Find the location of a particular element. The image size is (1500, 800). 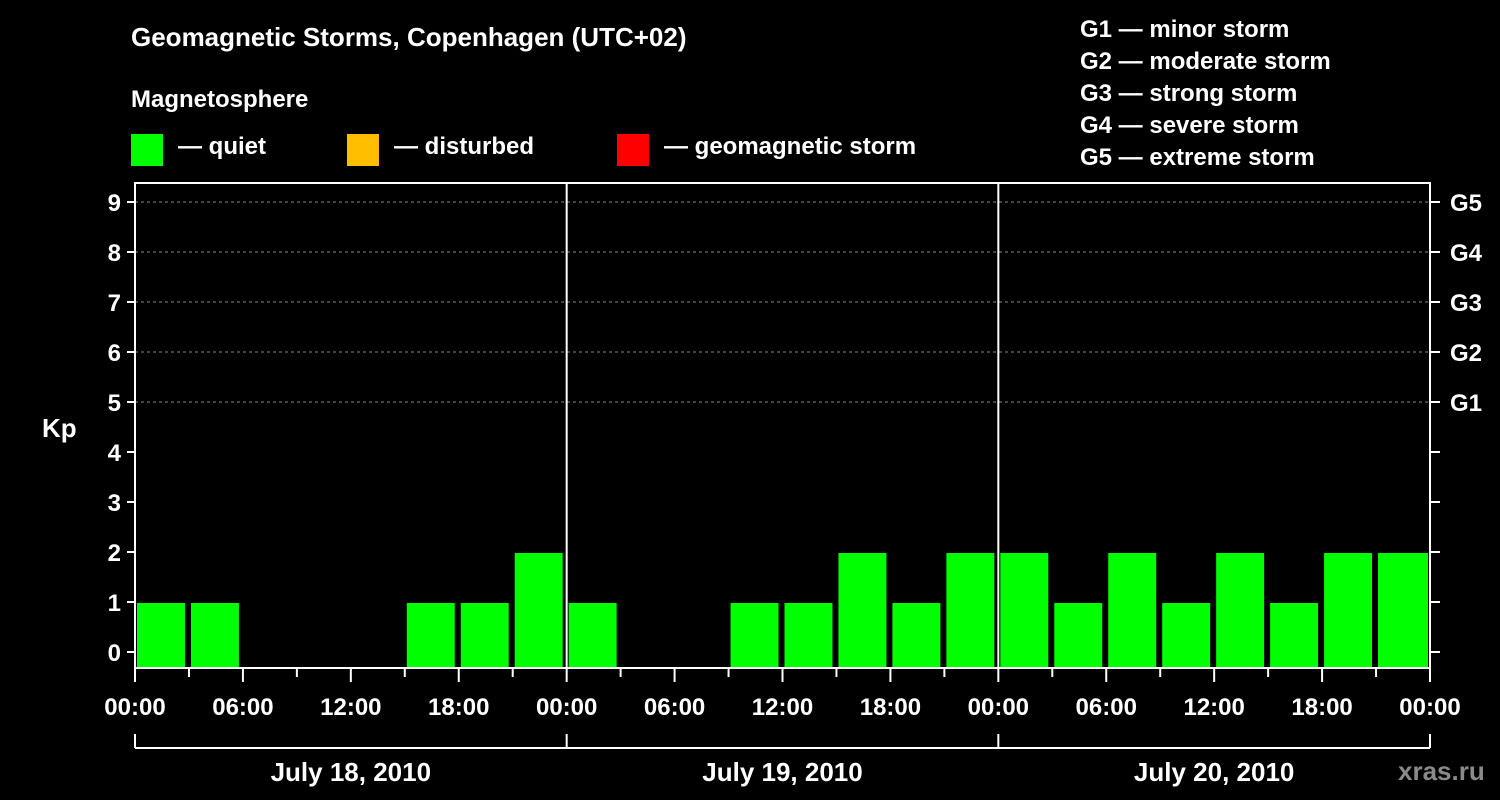

right-label-g1: G1 is located at coordinates (1466, 403).